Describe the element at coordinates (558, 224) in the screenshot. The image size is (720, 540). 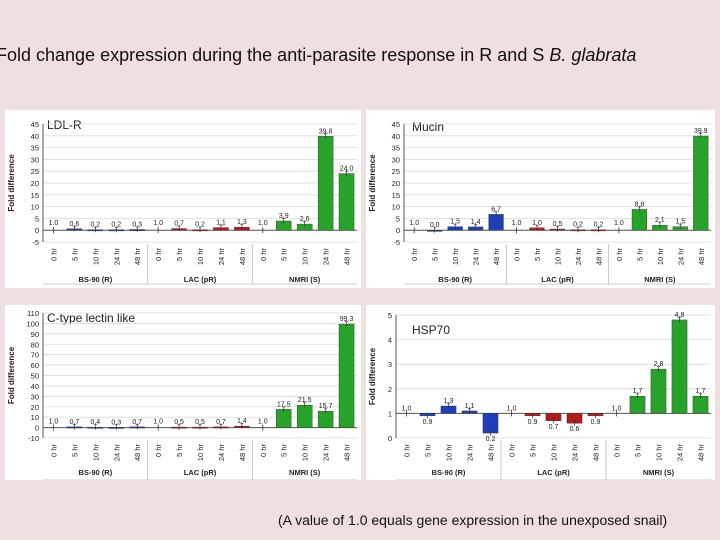
I see `data-label: 0.5` at that location.